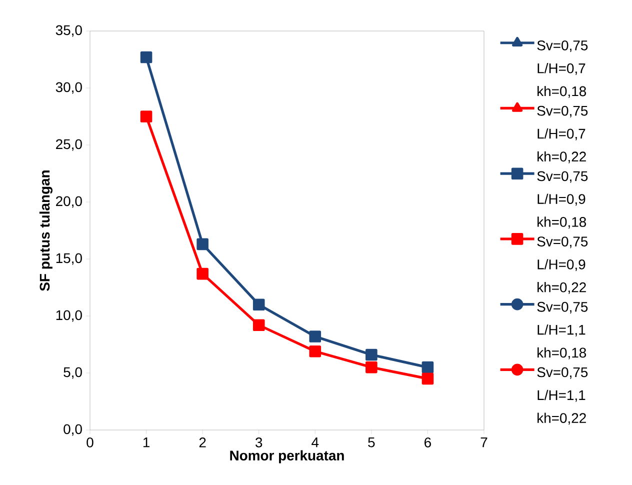 Image resolution: width=632 pixels, height=485 pixels. I want to click on x-tick-label: 3, so click(259, 443).